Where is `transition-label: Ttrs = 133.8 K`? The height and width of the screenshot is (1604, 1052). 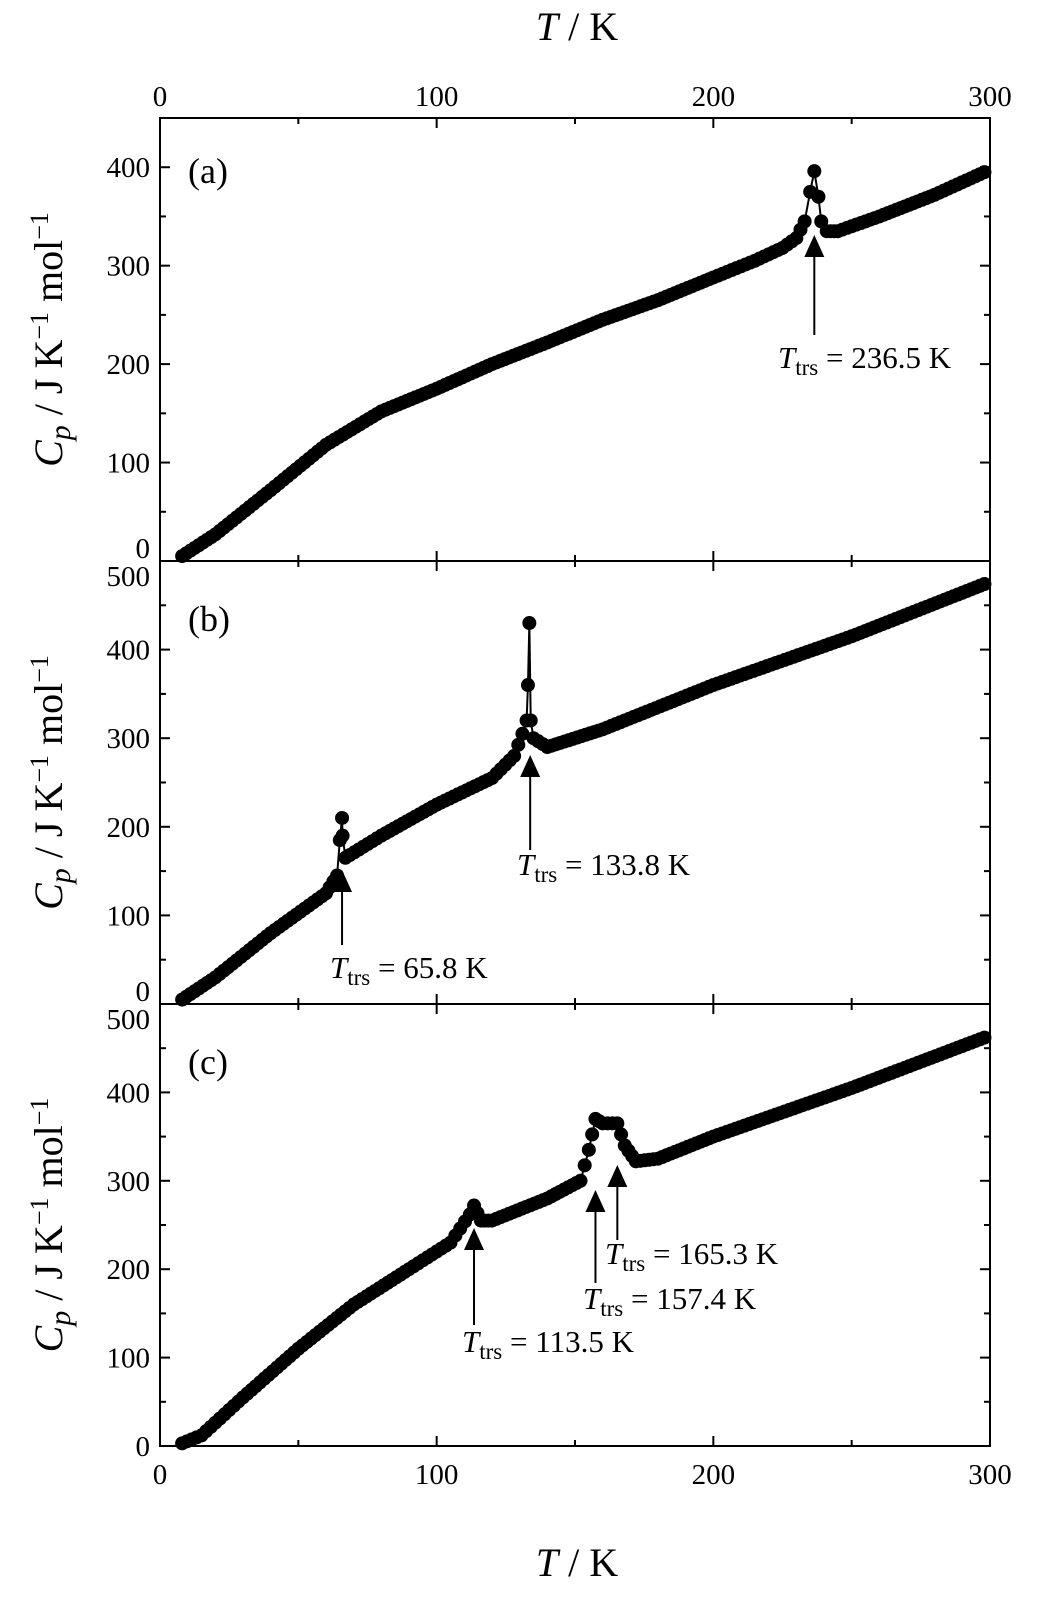
transition-label: Ttrs = 133.8 K is located at coordinates (604, 867).